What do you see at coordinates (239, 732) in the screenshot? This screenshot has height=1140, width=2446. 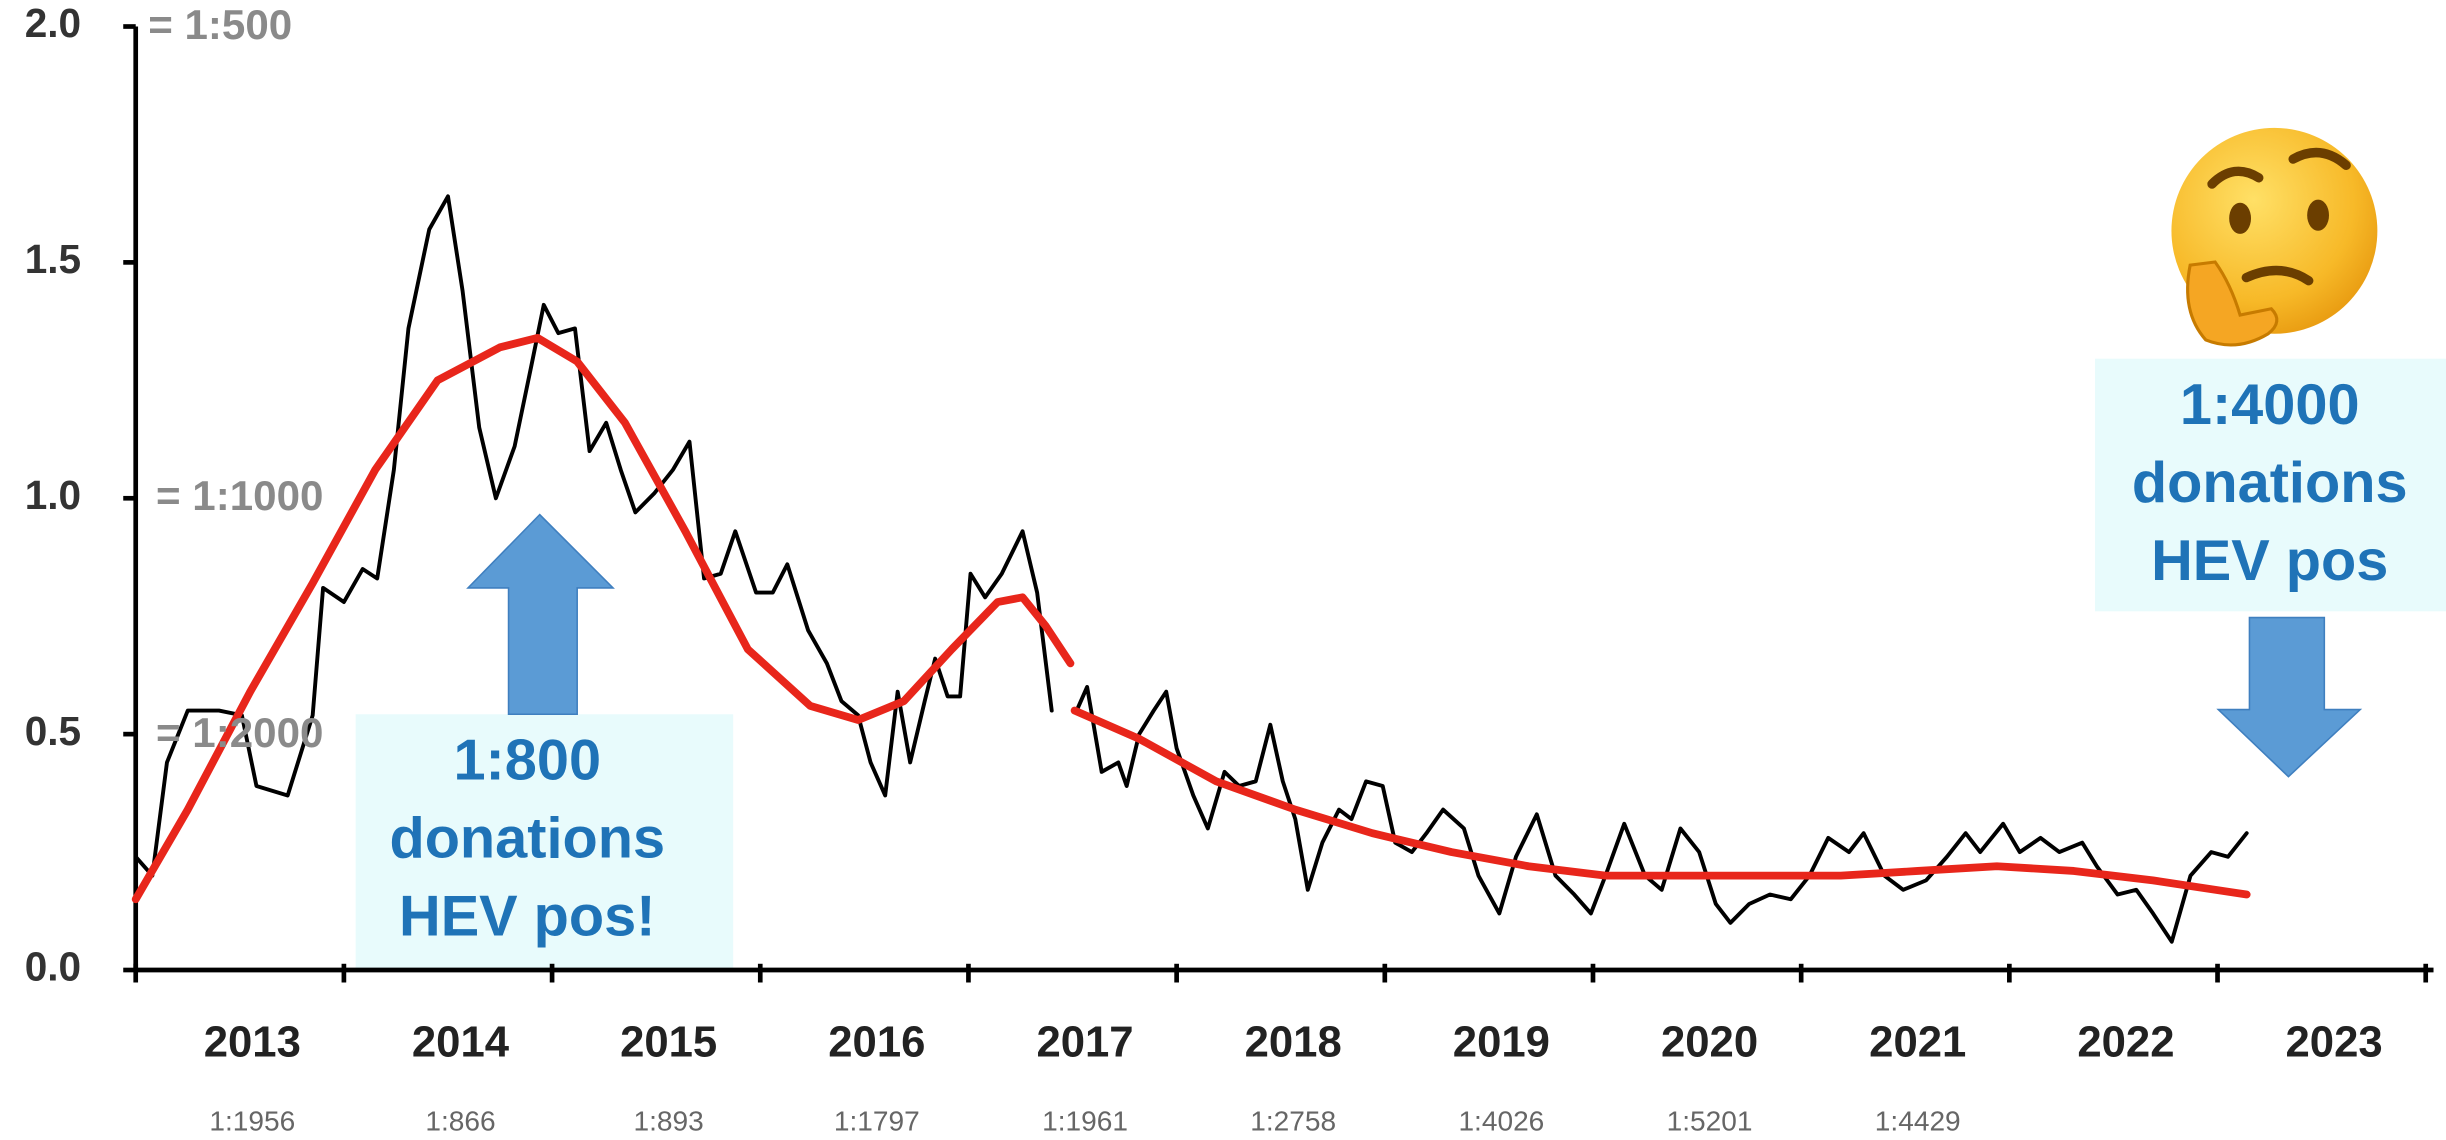 I see `reference-label: = 1:2000` at bounding box center [239, 732].